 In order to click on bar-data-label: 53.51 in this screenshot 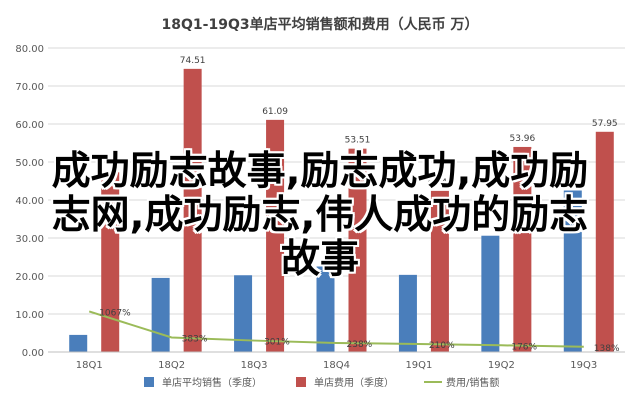, I will do `click(358, 141)`.